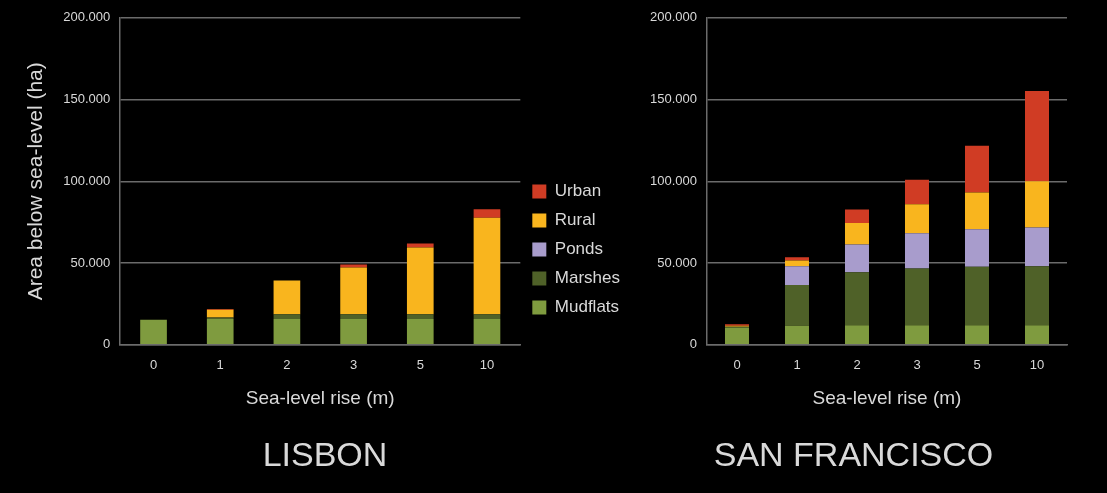 This screenshot has width=1107, height=493. I want to click on legend-label: Ponds, so click(579, 249).